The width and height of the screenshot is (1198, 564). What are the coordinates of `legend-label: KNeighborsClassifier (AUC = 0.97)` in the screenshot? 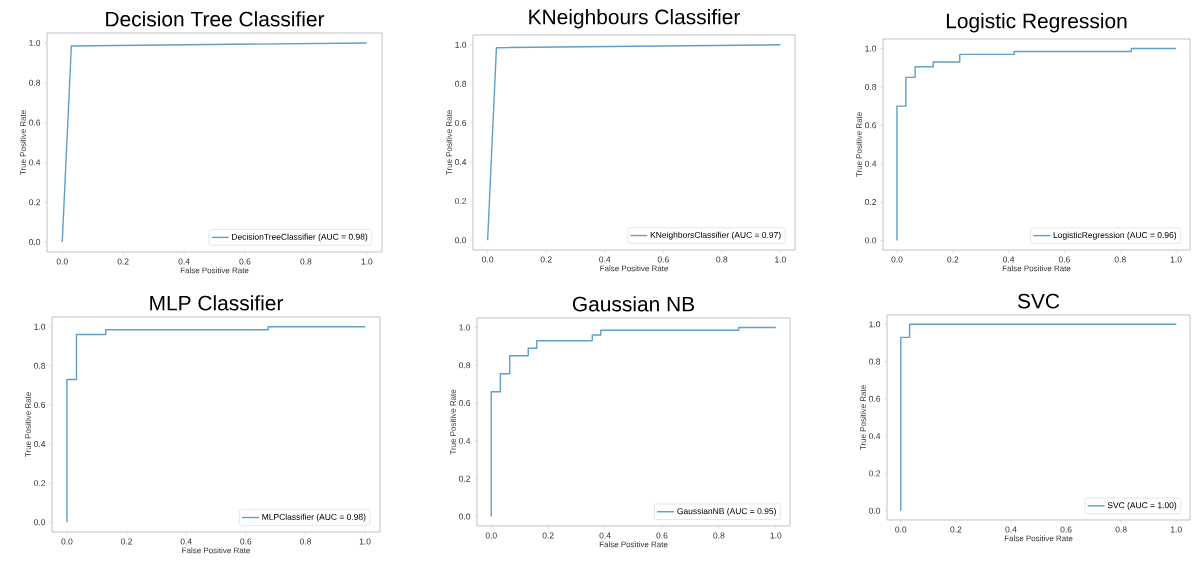 It's located at (715, 235).